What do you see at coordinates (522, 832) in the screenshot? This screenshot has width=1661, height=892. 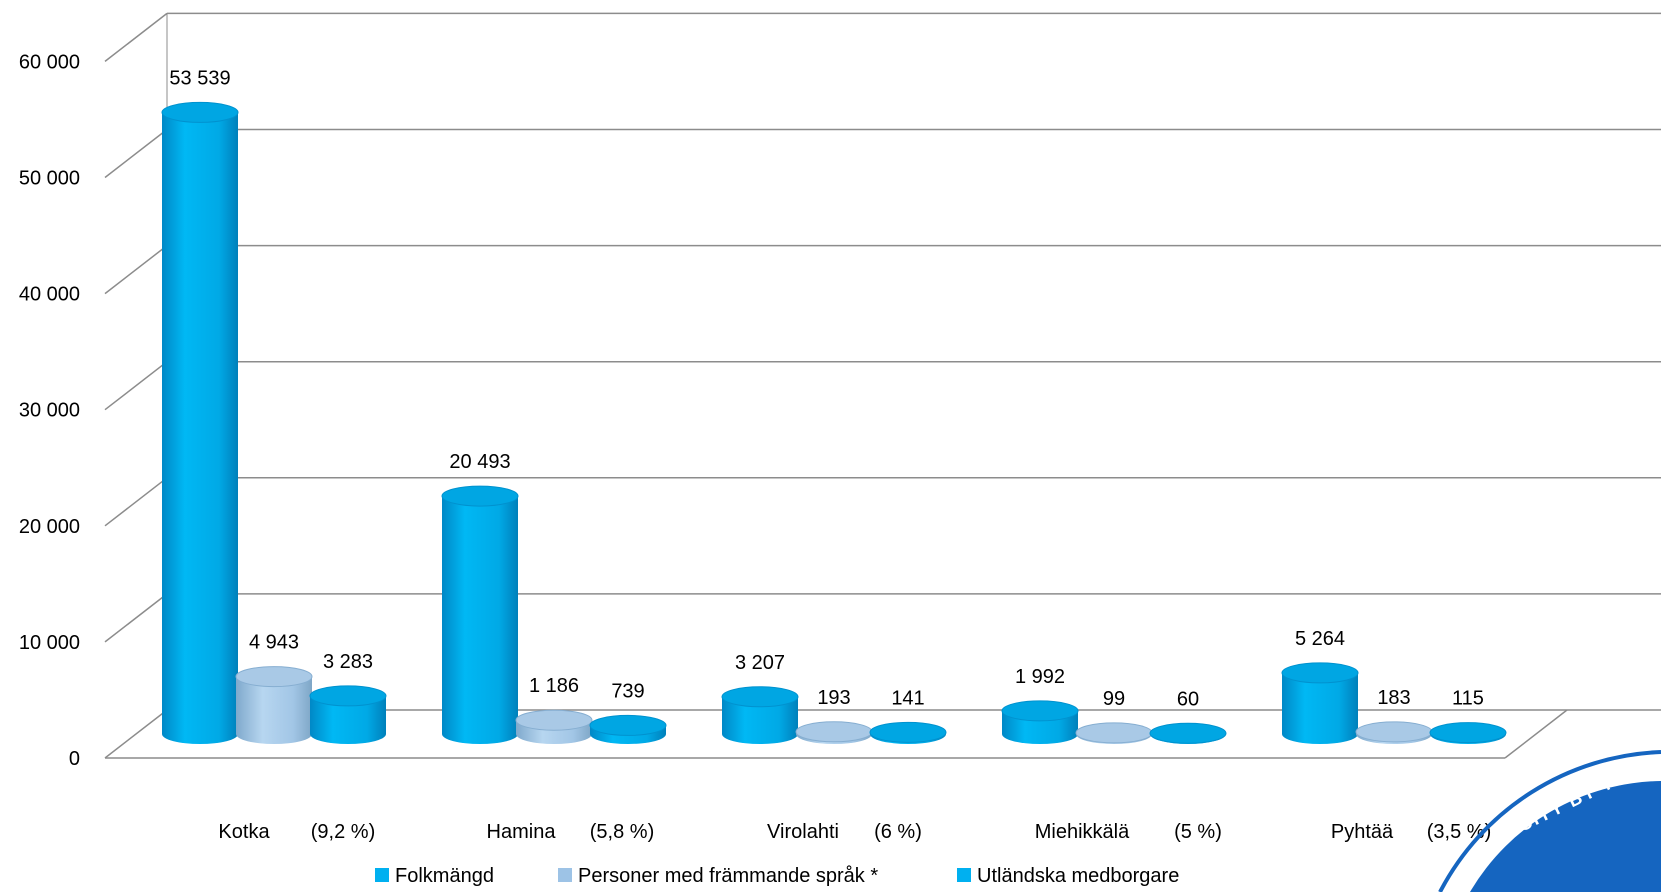 I see `category-label: Hamina` at bounding box center [522, 832].